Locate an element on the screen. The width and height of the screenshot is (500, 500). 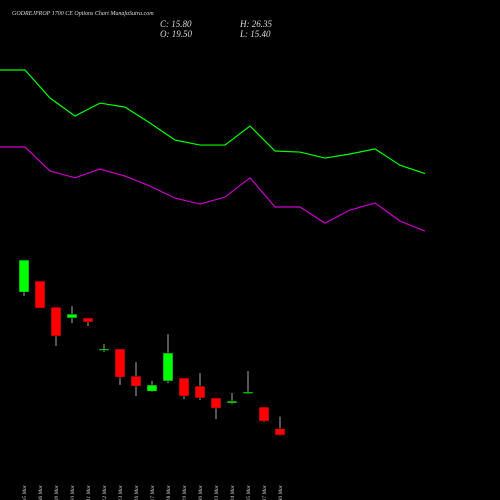
low-stat: L: 15.40 is located at coordinates (255, 34).